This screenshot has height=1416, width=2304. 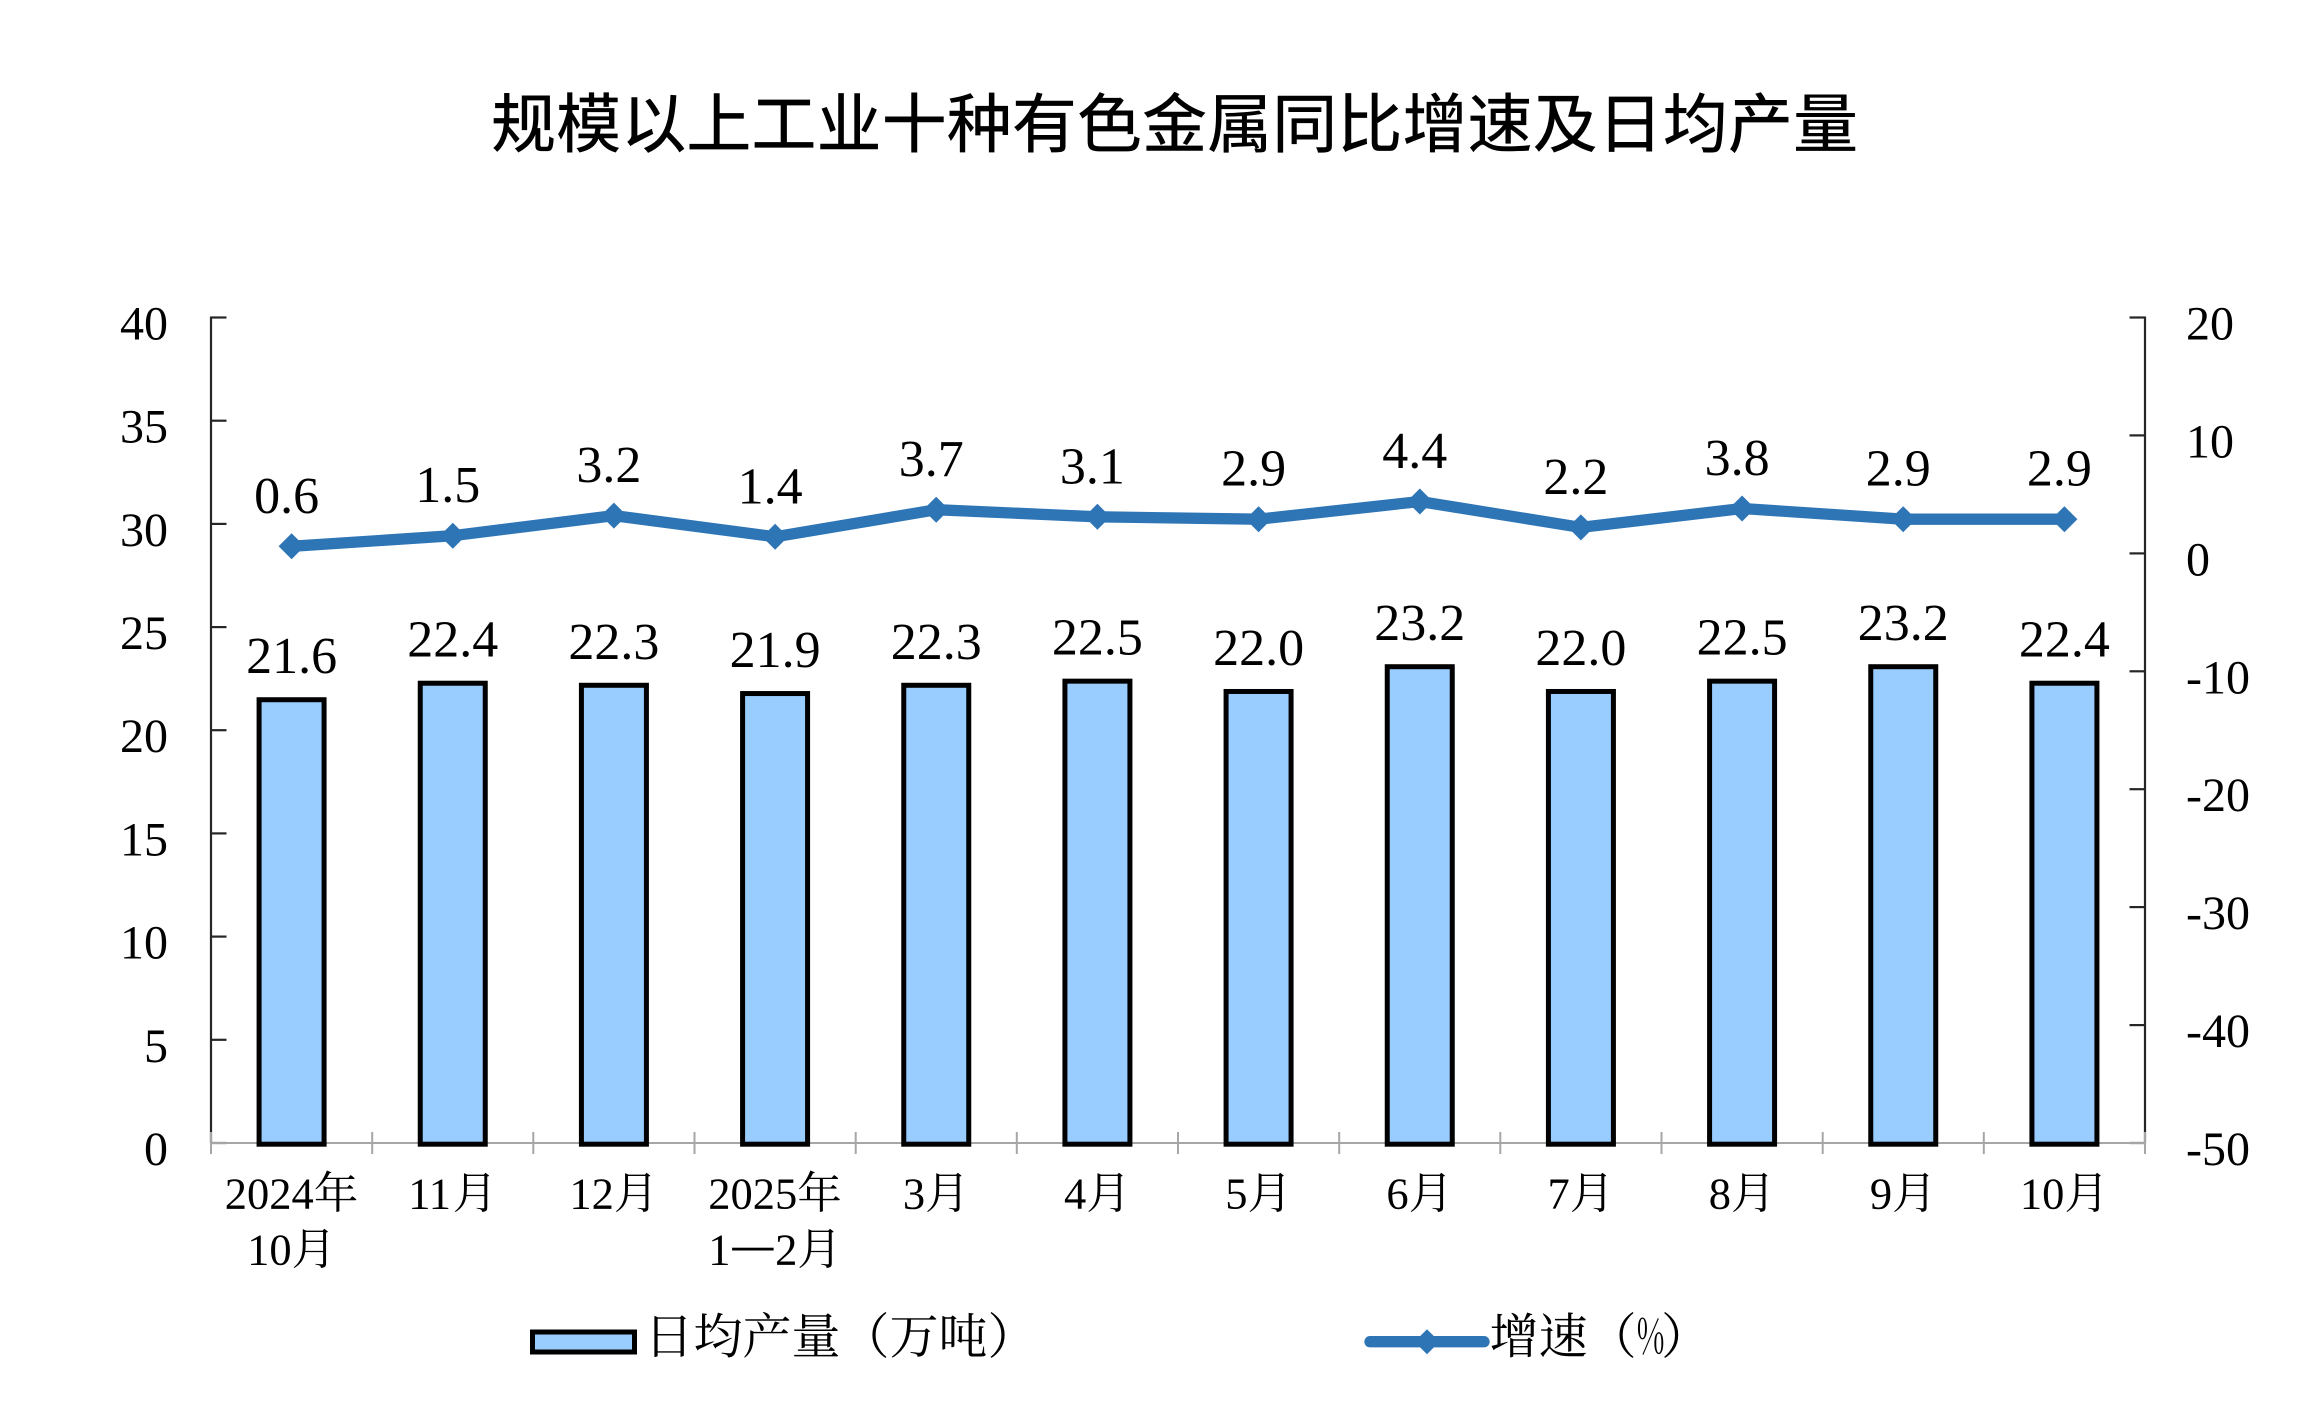 What do you see at coordinates (1559, 1194) in the screenshot?
I see `svg-text: 7` at bounding box center [1559, 1194].